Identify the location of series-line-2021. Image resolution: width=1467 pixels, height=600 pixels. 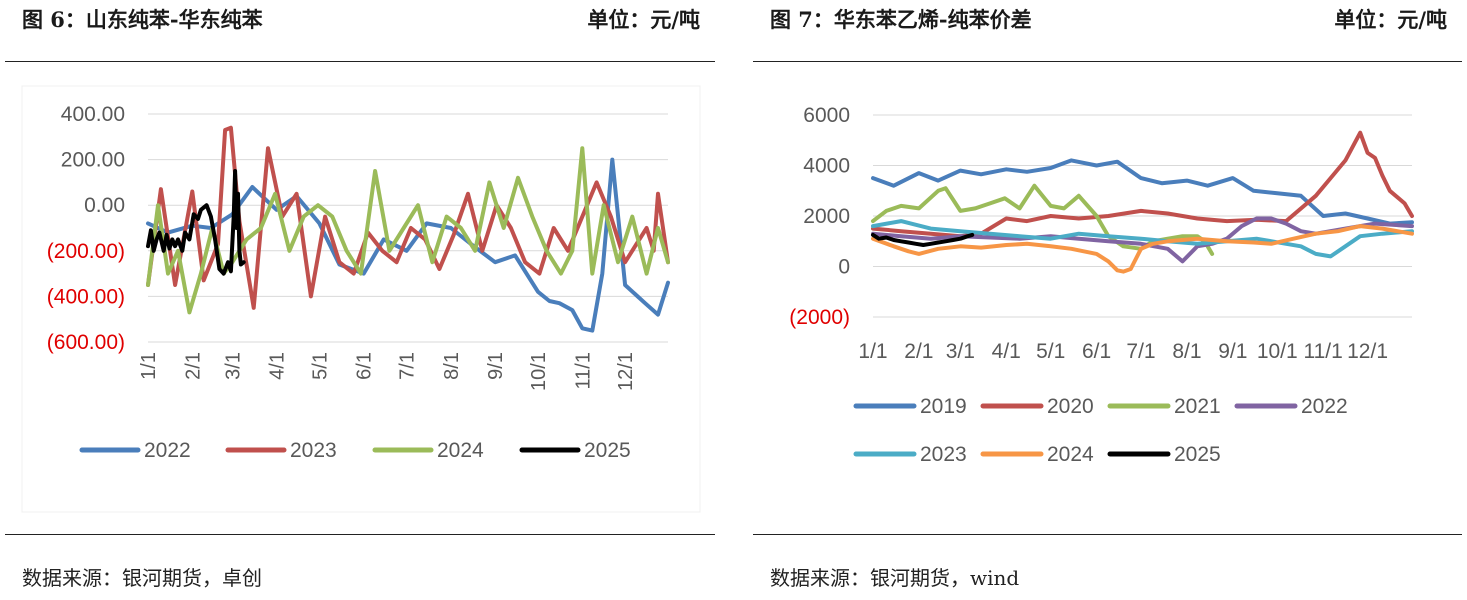
(1043, 219).